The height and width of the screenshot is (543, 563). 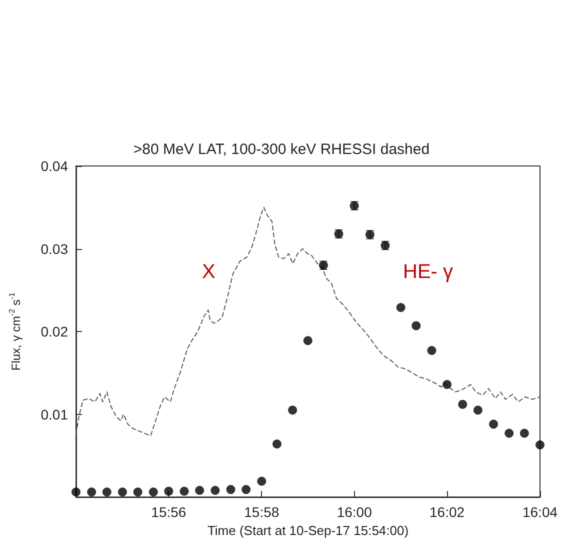 What do you see at coordinates (54, 248) in the screenshot?
I see `y-tick-label: 0.03` at bounding box center [54, 248].